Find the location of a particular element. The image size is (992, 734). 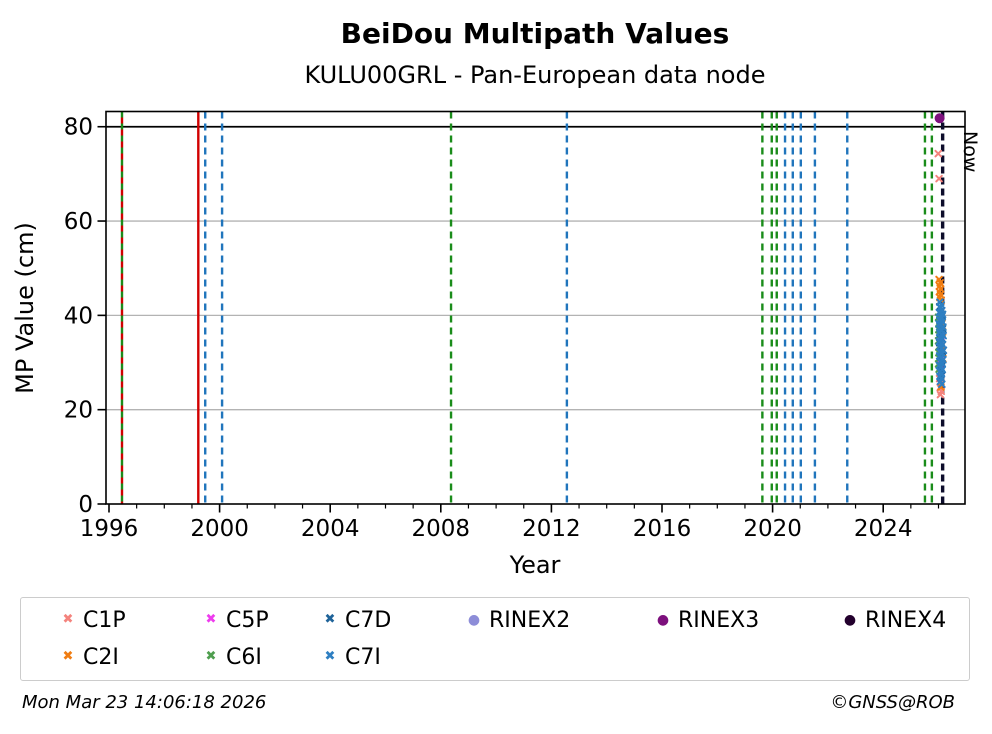

chart-footer: Mon Mar 23 14:06:18 2026 ©GNSS@ROB is located at coordinates (488, 702).